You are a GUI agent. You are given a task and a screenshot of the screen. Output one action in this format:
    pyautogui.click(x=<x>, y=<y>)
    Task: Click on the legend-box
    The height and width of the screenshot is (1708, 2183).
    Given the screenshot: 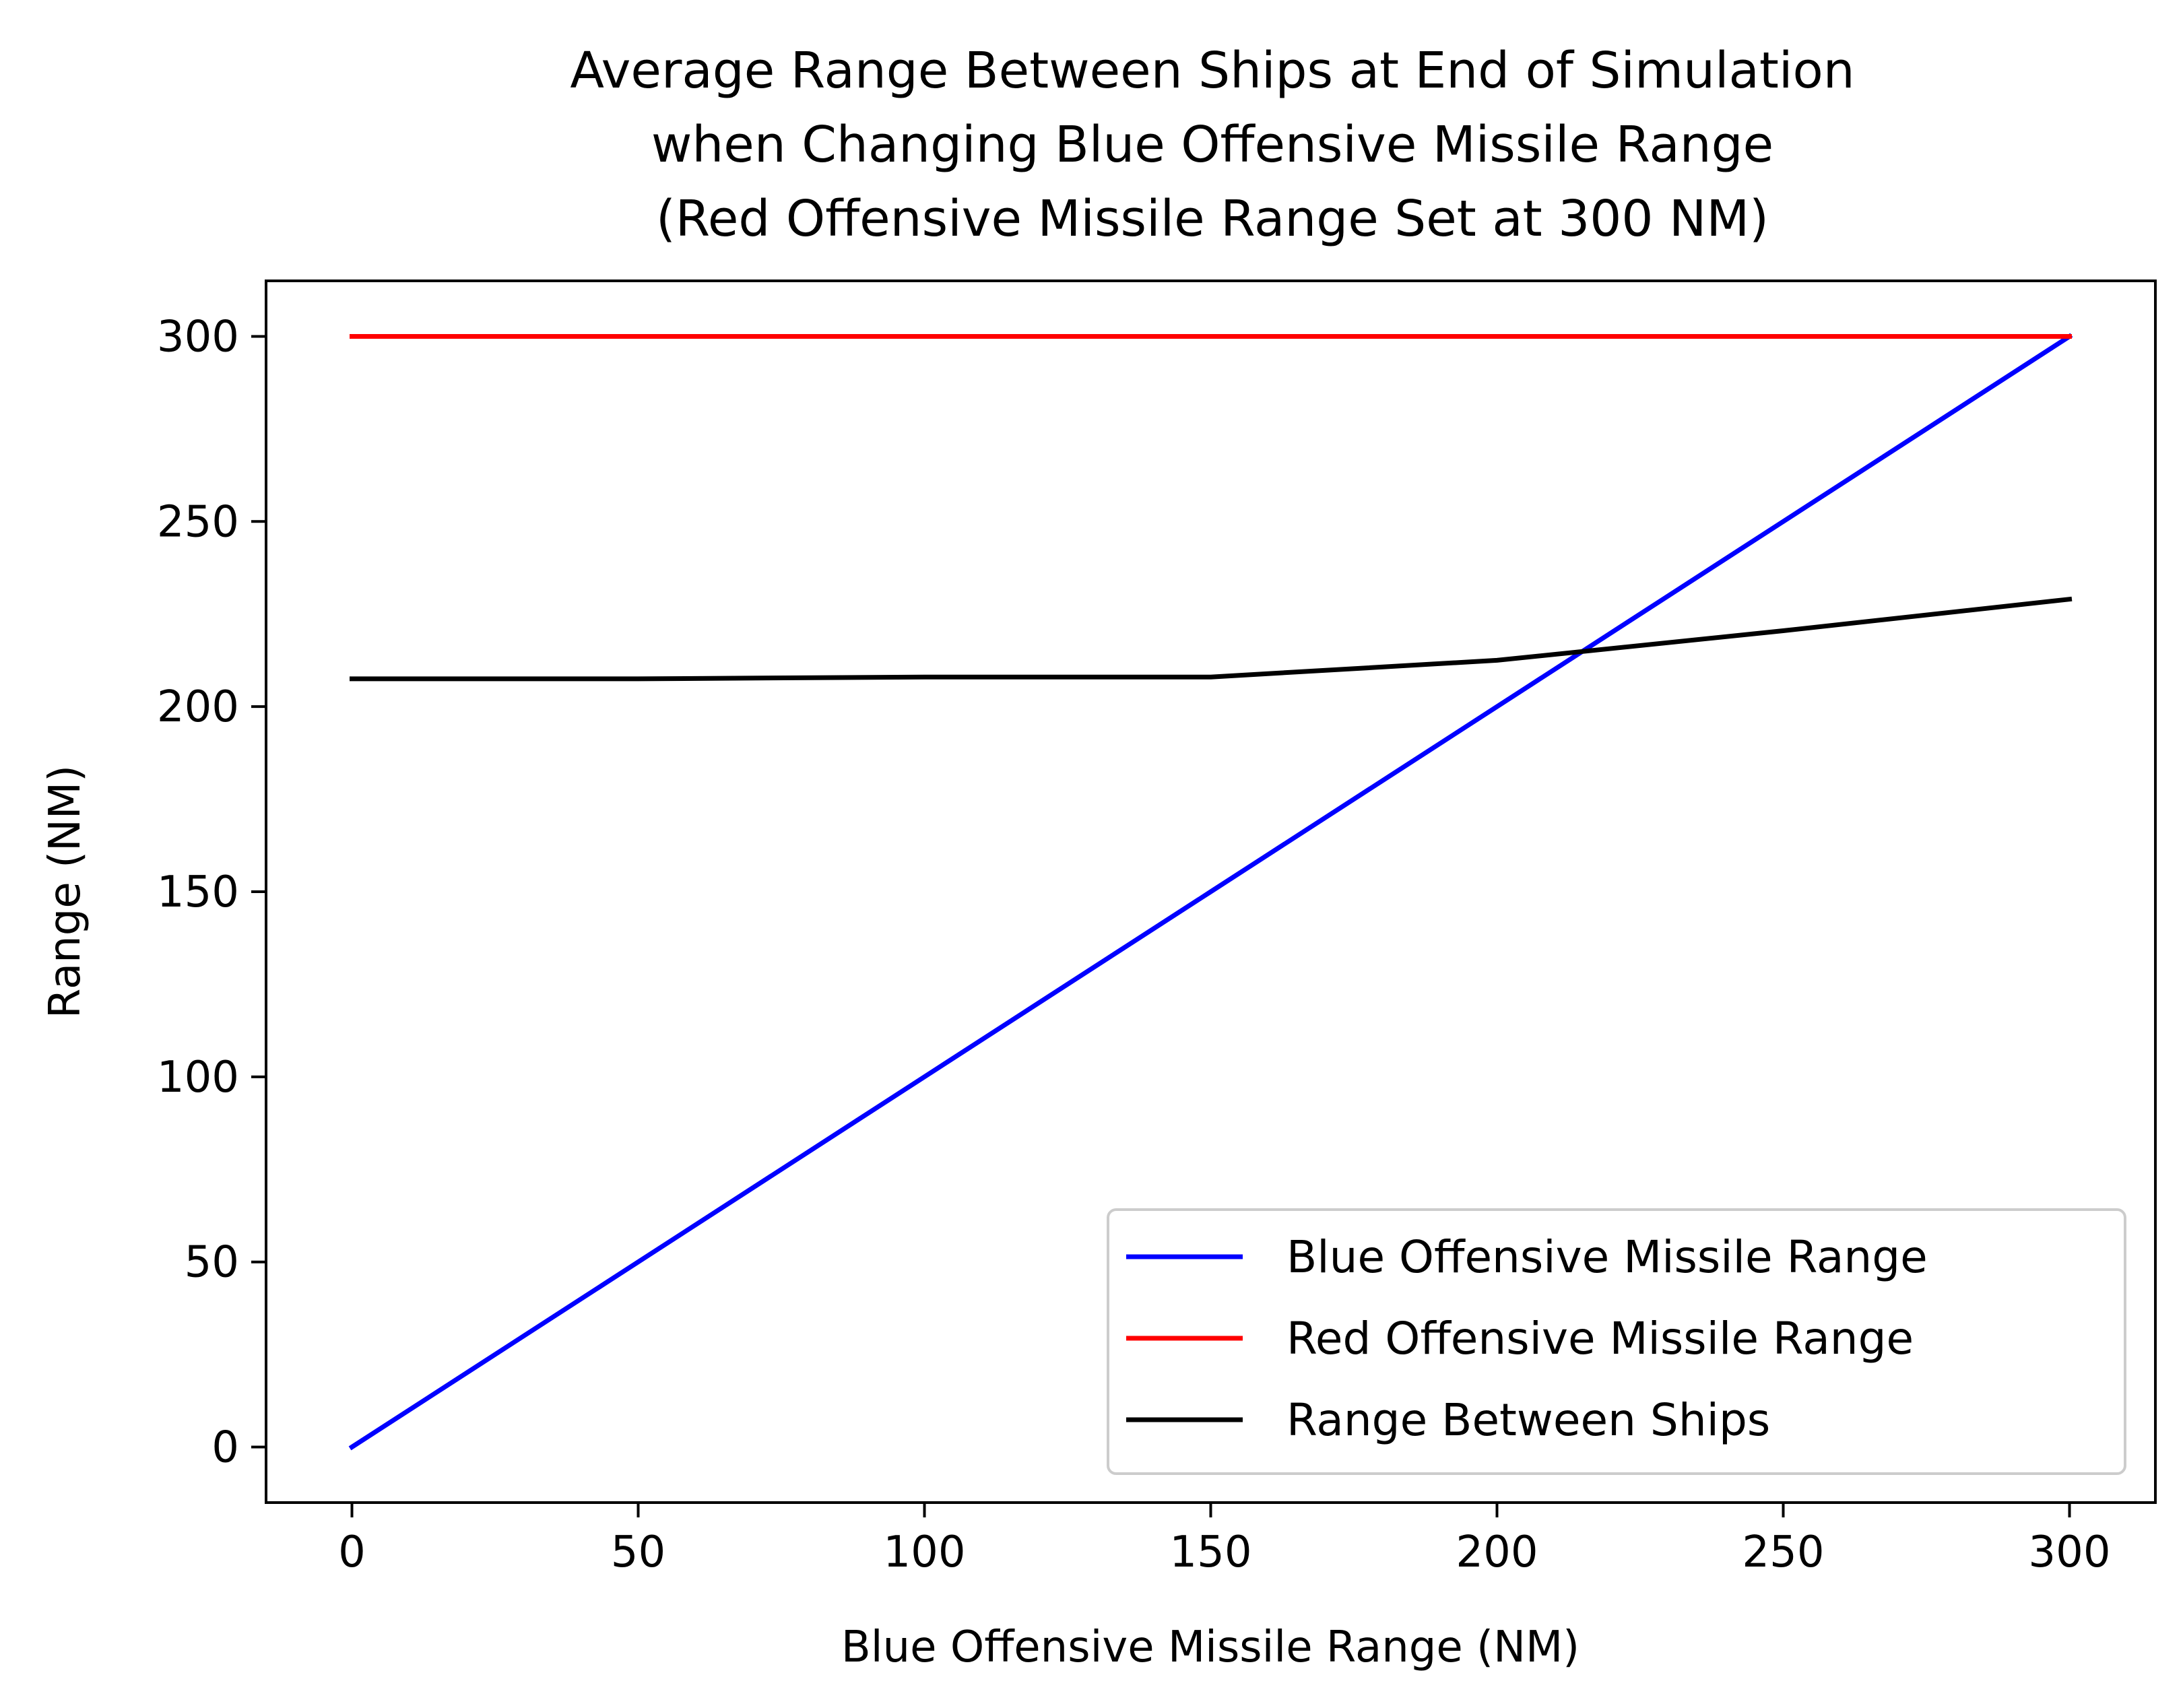 What is the action you would take?
    pyautogui.click(x=1616, y=1341)
    